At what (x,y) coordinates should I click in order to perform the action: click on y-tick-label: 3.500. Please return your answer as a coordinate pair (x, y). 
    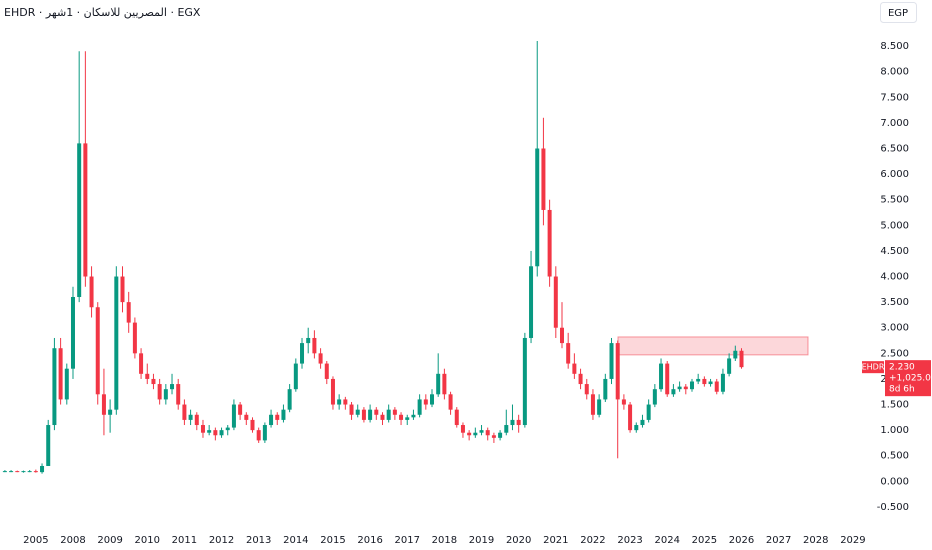
    Looking at the image, I should click on (894, 302).